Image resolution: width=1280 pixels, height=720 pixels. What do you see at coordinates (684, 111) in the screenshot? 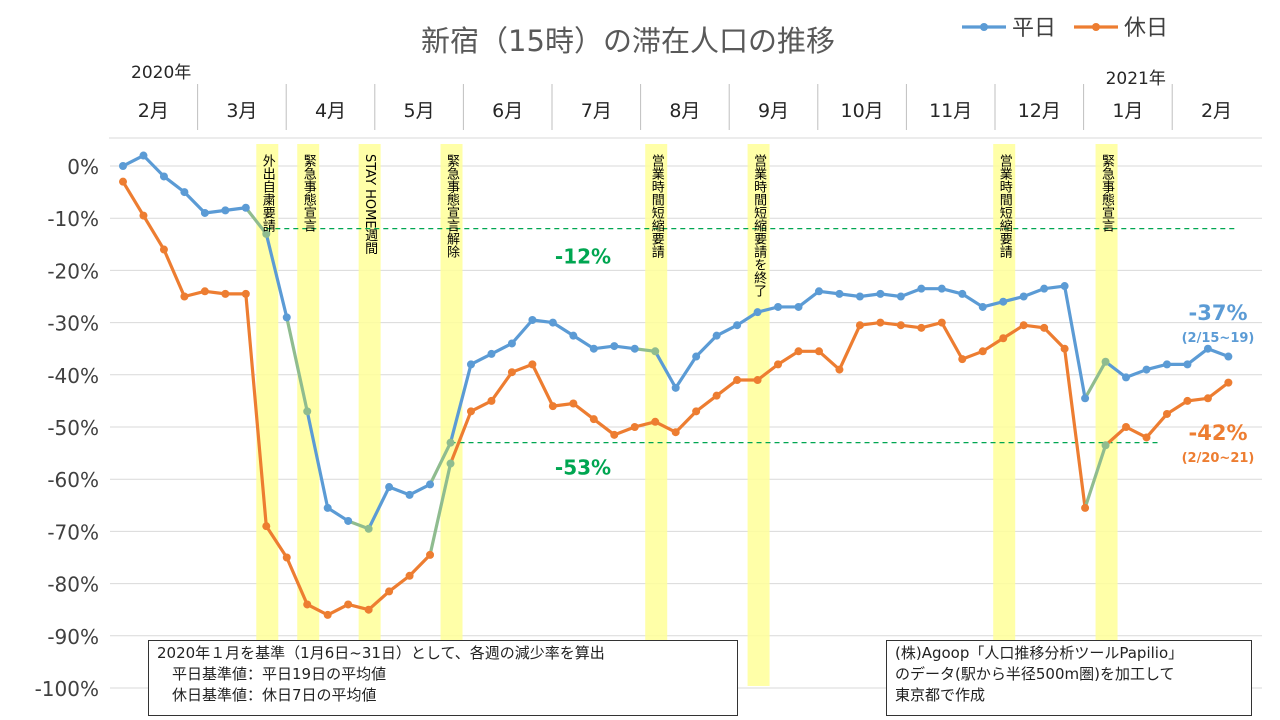
I see `month-label: 8月` at bounding box center [684, 111].